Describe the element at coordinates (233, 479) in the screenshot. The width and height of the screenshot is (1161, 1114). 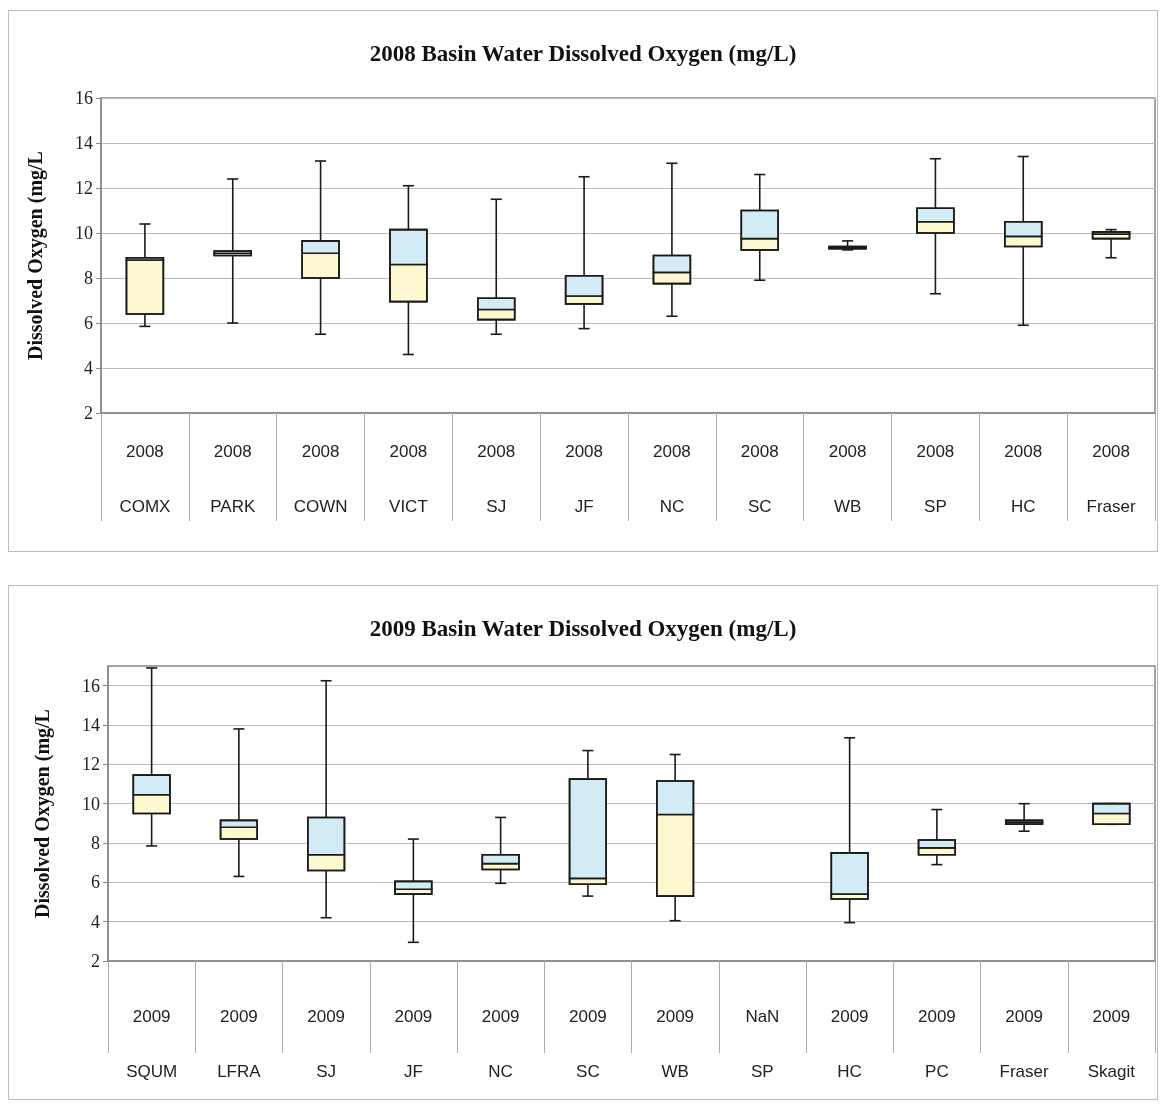
I see `category-label: 2008 PARK` at that location.